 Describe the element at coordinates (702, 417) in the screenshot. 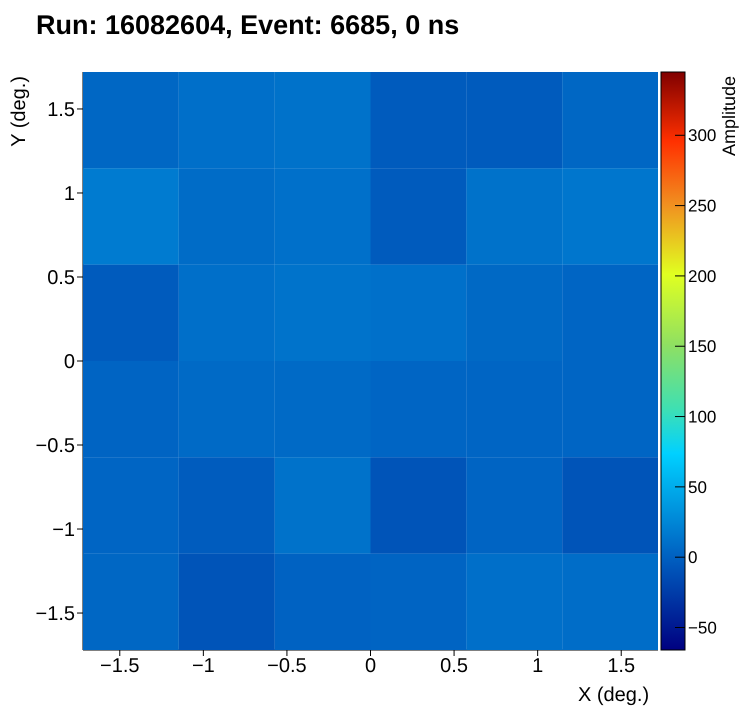

I see `color-bar-label: 100` at that location.